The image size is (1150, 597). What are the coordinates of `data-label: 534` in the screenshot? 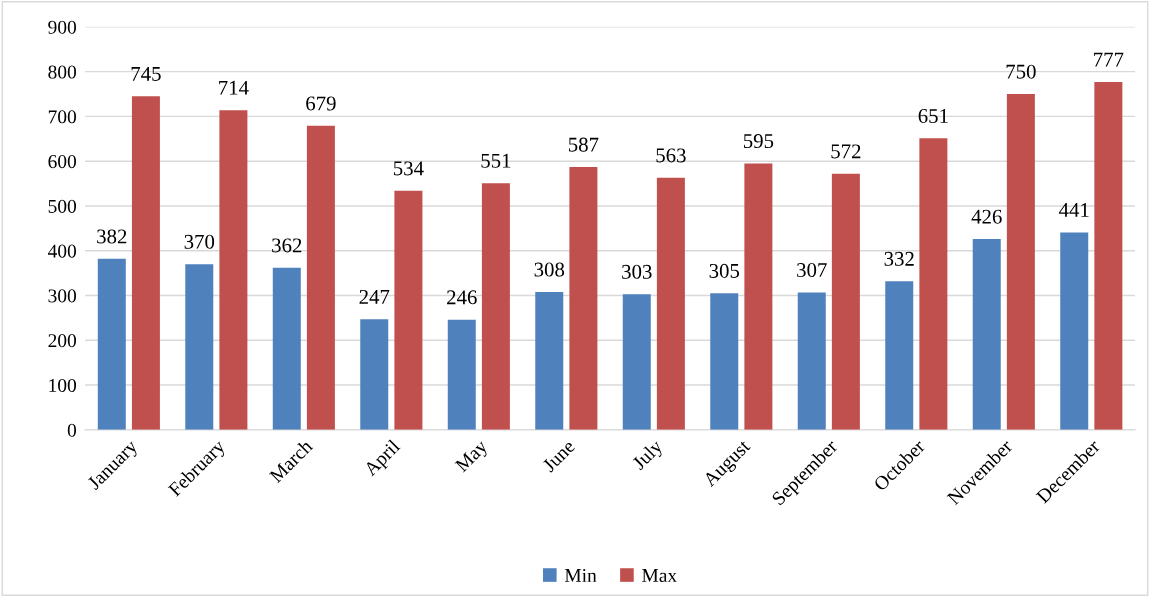 It's located at (408, 168).